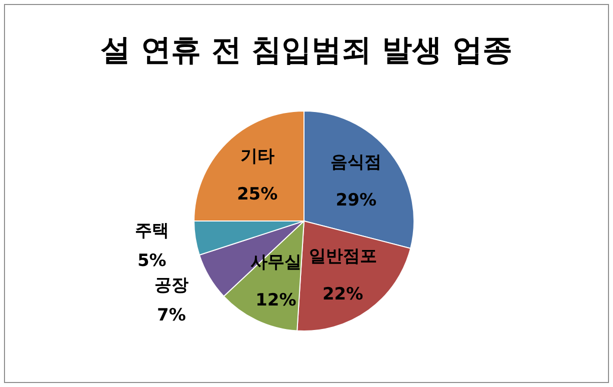 This screenshot has width=613, height=387. What do you see at coordinates (343, 294) in the screenshot?
I see `data-label: 22%` at bounding box center [343, 294].